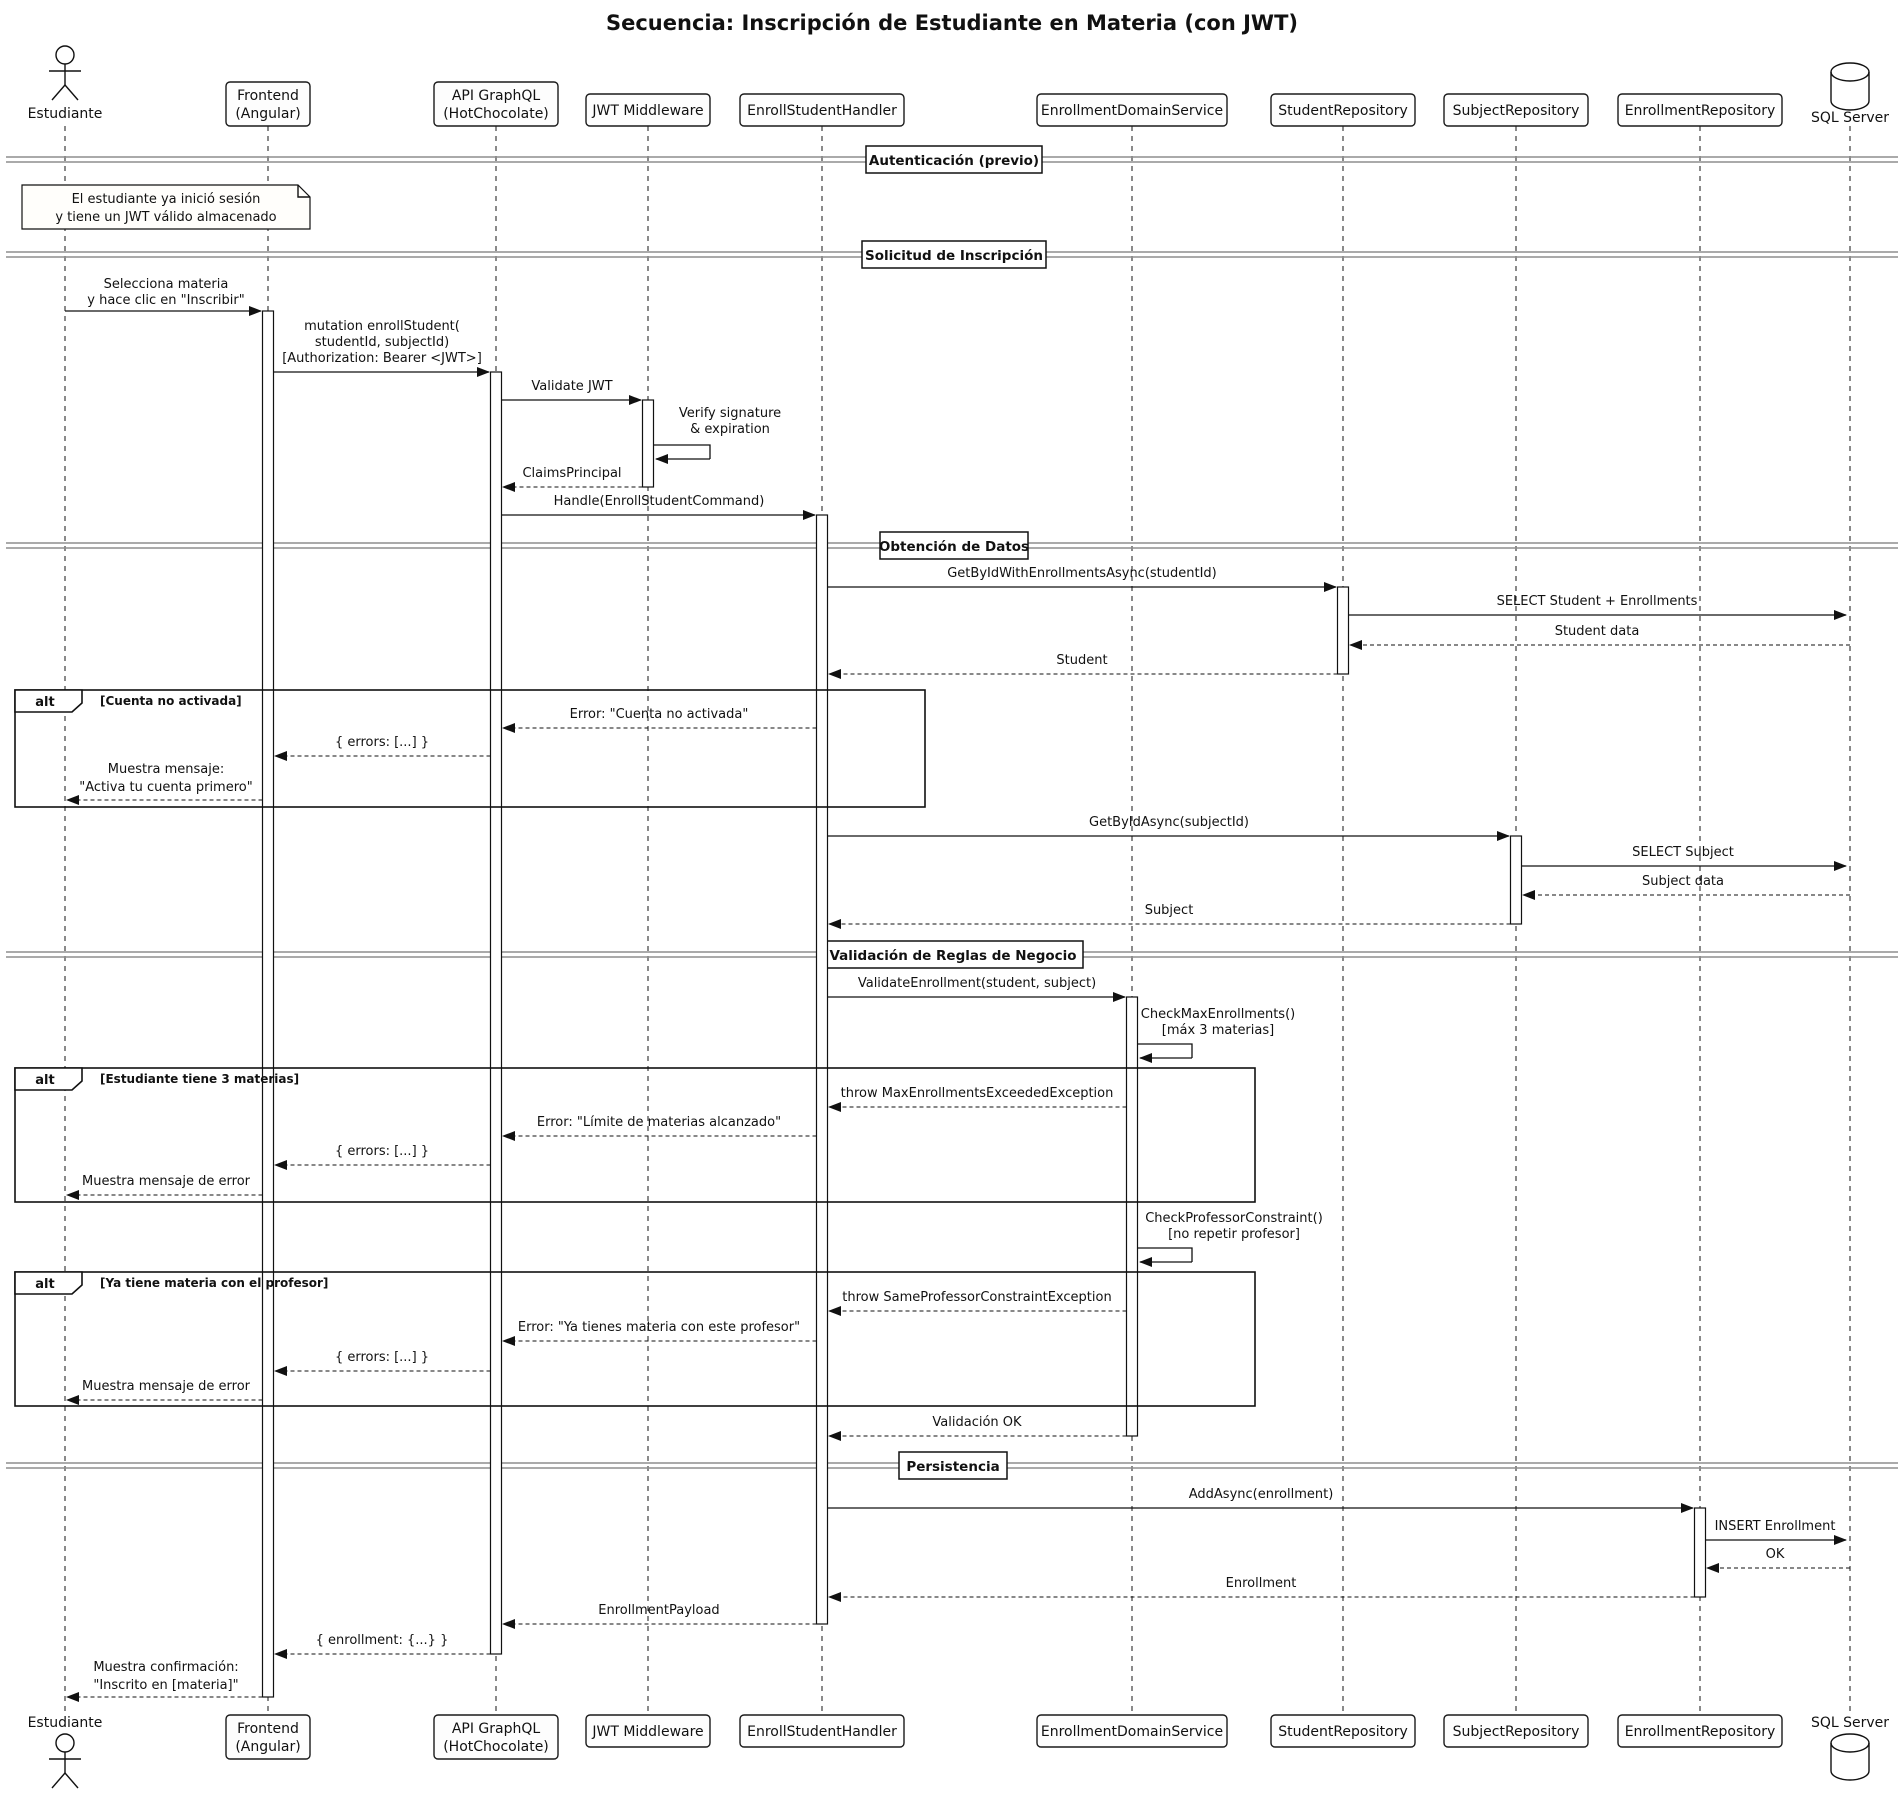 This screenshot has height=1802, width=1904. I want to click on svg-text: EnrollmentDomainService, so click(1132, 111).